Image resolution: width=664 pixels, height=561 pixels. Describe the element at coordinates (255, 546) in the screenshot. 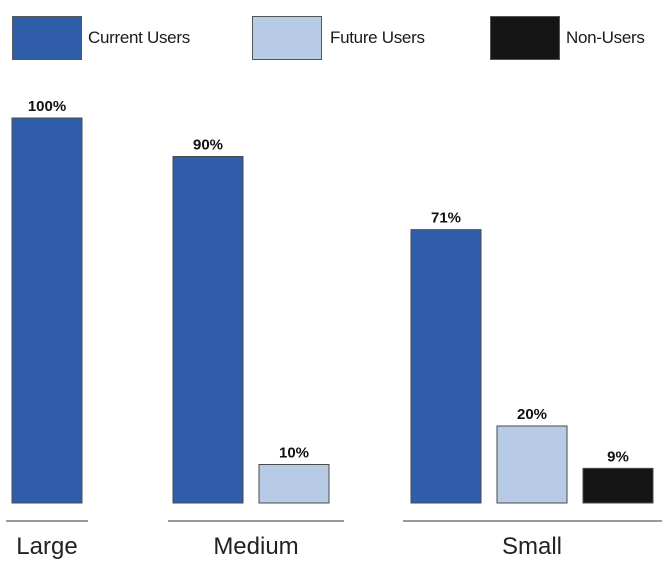

I see `category-label-medium: Medium` at that location.